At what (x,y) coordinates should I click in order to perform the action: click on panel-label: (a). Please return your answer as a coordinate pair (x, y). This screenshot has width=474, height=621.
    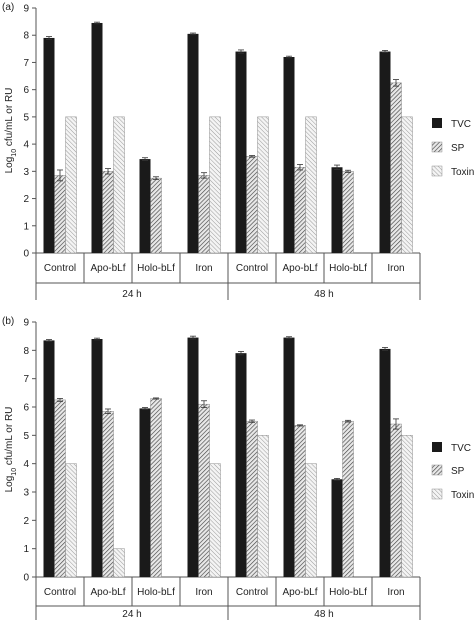
    Looking at the image, I should click on (8, 7).